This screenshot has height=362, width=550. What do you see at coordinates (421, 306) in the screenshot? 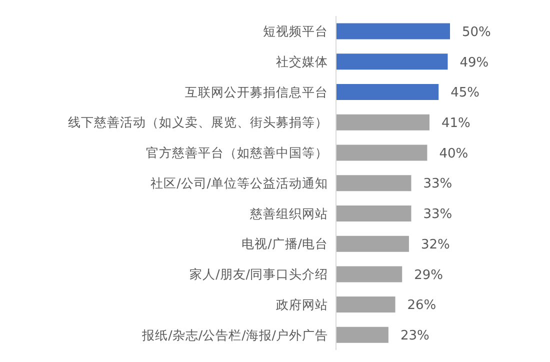
I see `data-label: 26%` at bounding box center [421, 306].